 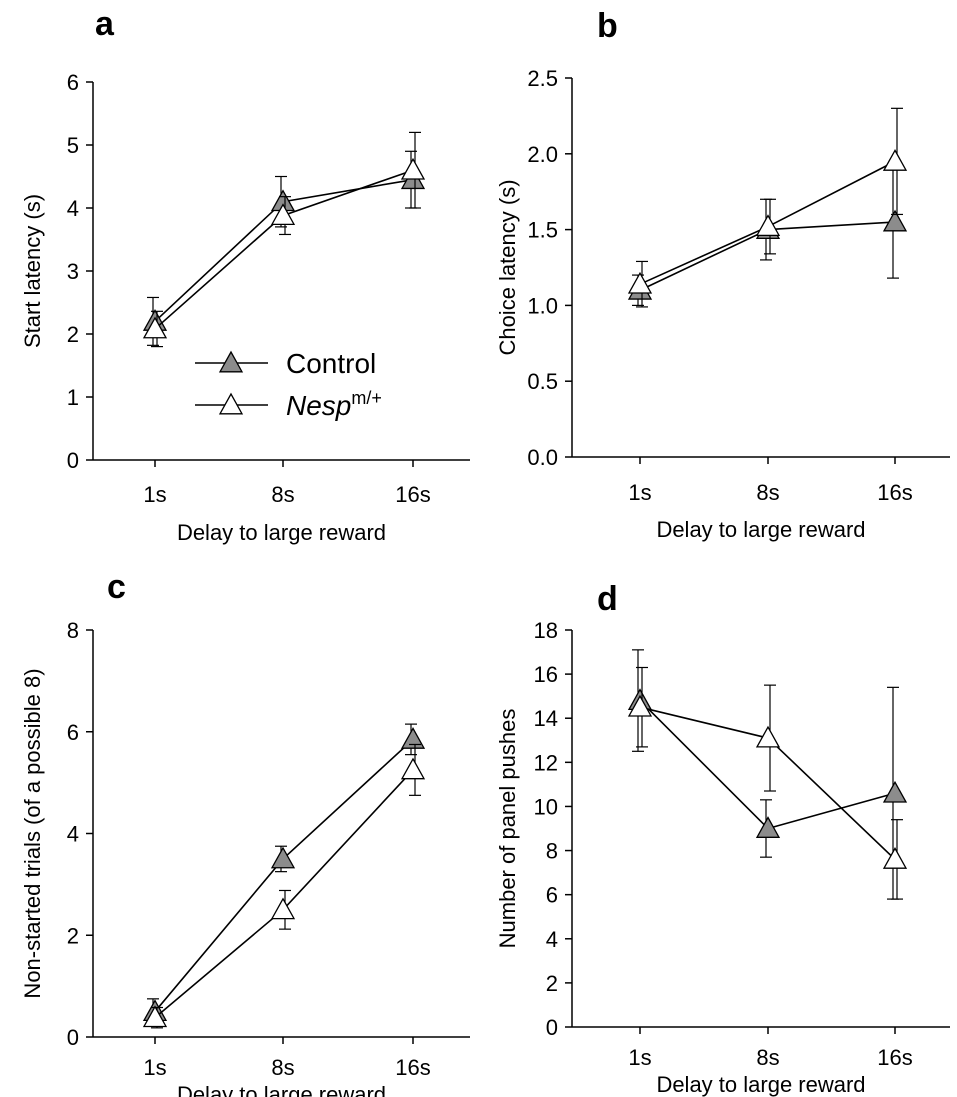 I want to click on panel-letter: c, so click(x=116, y=587).